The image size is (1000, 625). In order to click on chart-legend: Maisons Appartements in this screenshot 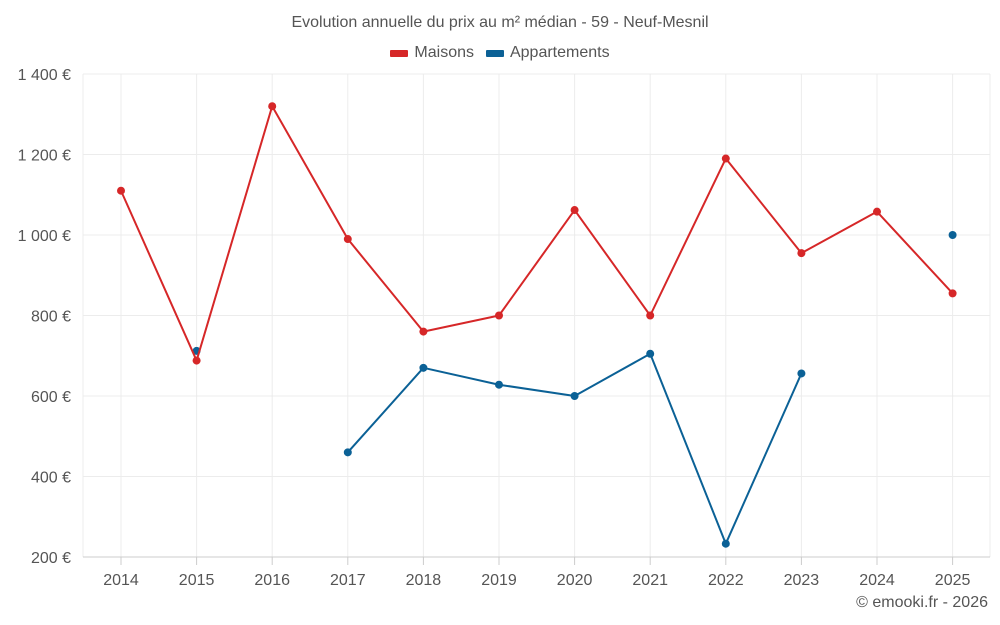, I will do `click(500, 53)`.